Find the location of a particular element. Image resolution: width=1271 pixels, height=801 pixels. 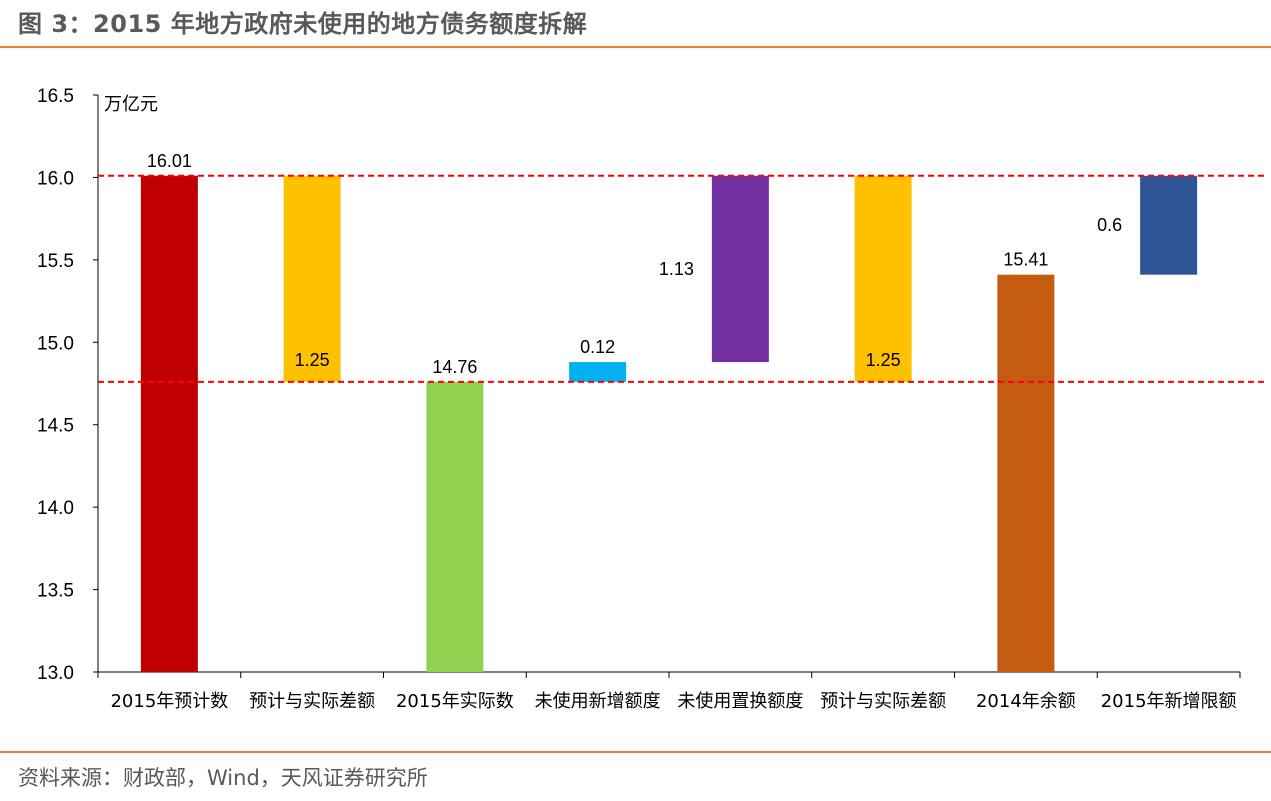

bar-data-label: 16.01 is located at coordinates (169, 161).